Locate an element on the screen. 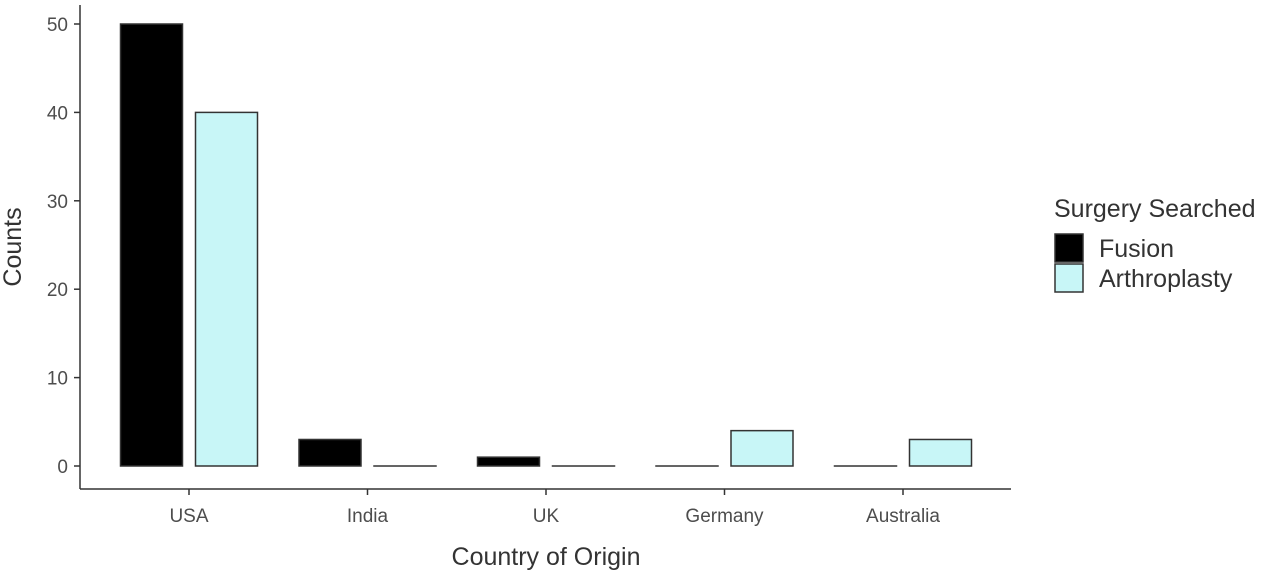 This screenshot has height=572, width=1280. x-axis-title: Country of Origin is located at coordinates (546, 557).